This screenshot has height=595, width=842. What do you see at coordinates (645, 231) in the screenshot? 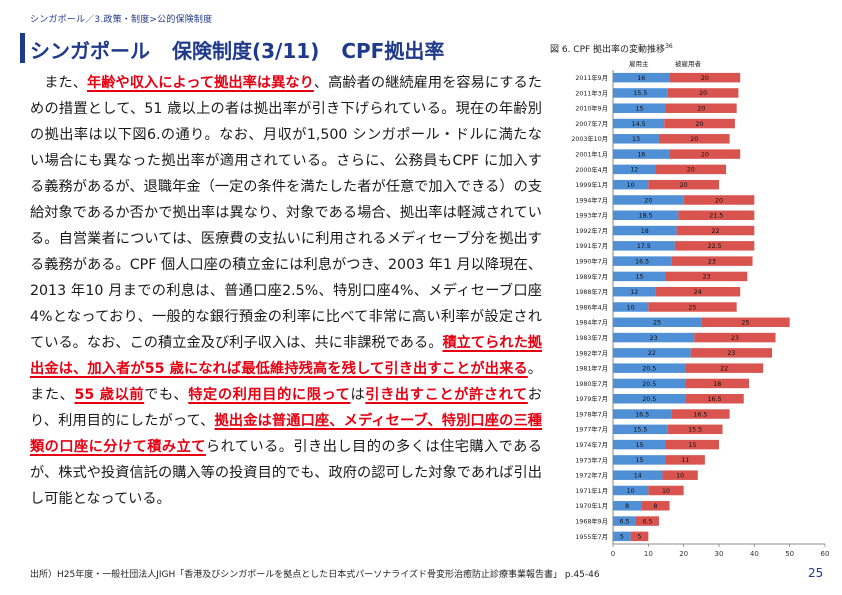
I see `data-label-employer: 18` at bounding box center [645, 231].